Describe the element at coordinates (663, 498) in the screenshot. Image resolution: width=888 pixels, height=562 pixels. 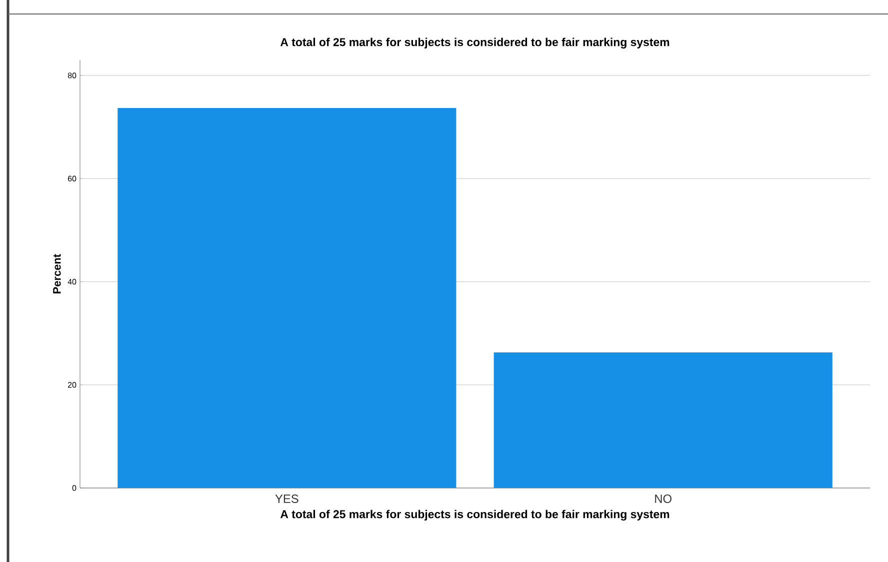
I see `x-tick-label: NO` at that location.